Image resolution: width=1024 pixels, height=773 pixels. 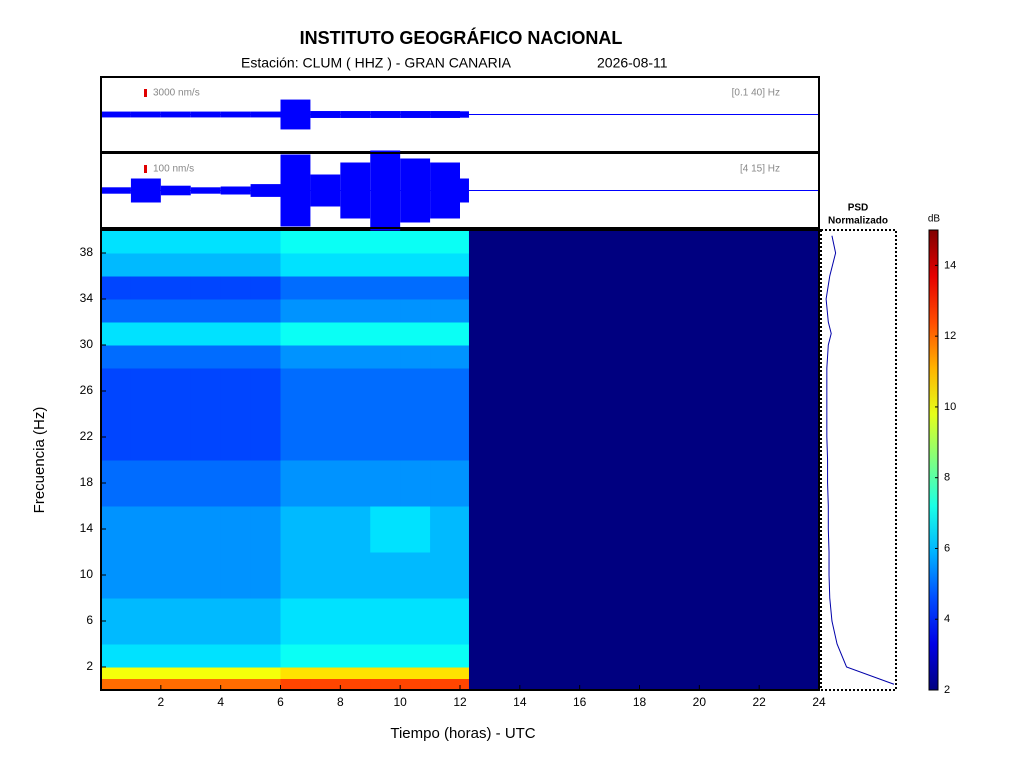 I want to click on scale-label: 3000 nm/s, so click(x=176, y=93).